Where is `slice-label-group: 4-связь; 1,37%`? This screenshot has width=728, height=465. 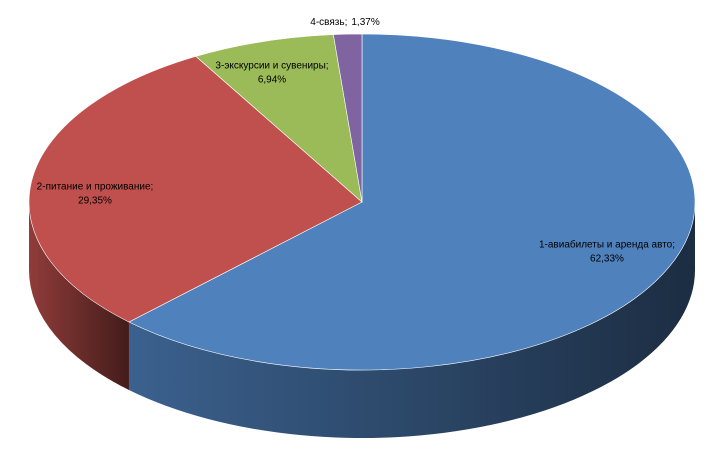 slice-label-group: 4-связь; 1,37% is located at coordinates (345, 22).